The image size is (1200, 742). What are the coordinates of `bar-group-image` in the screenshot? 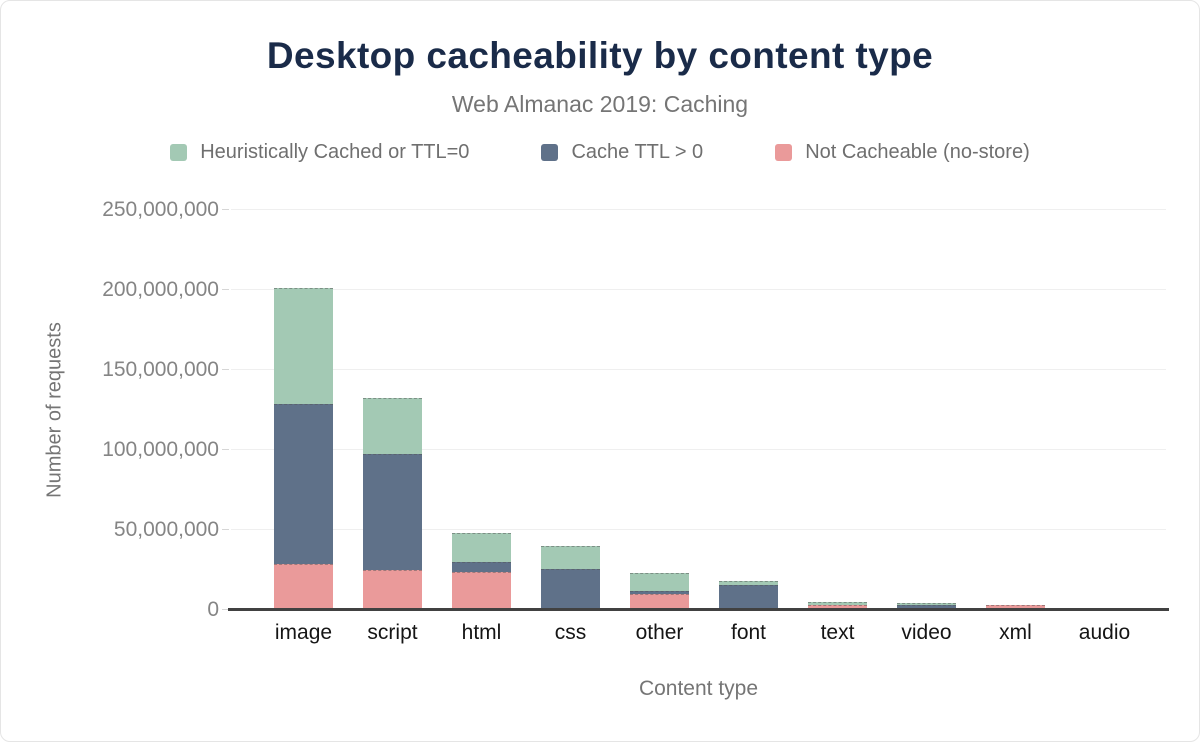 It's located at (303, 410).